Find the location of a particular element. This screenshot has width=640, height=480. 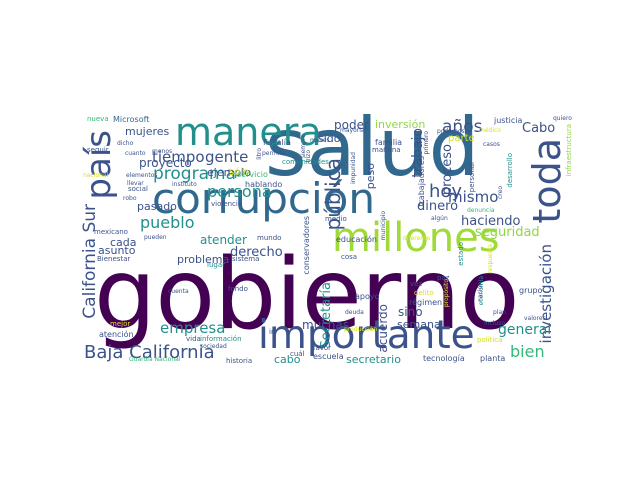

word-cuenta: cuenta is located at coordinates (178, 291).